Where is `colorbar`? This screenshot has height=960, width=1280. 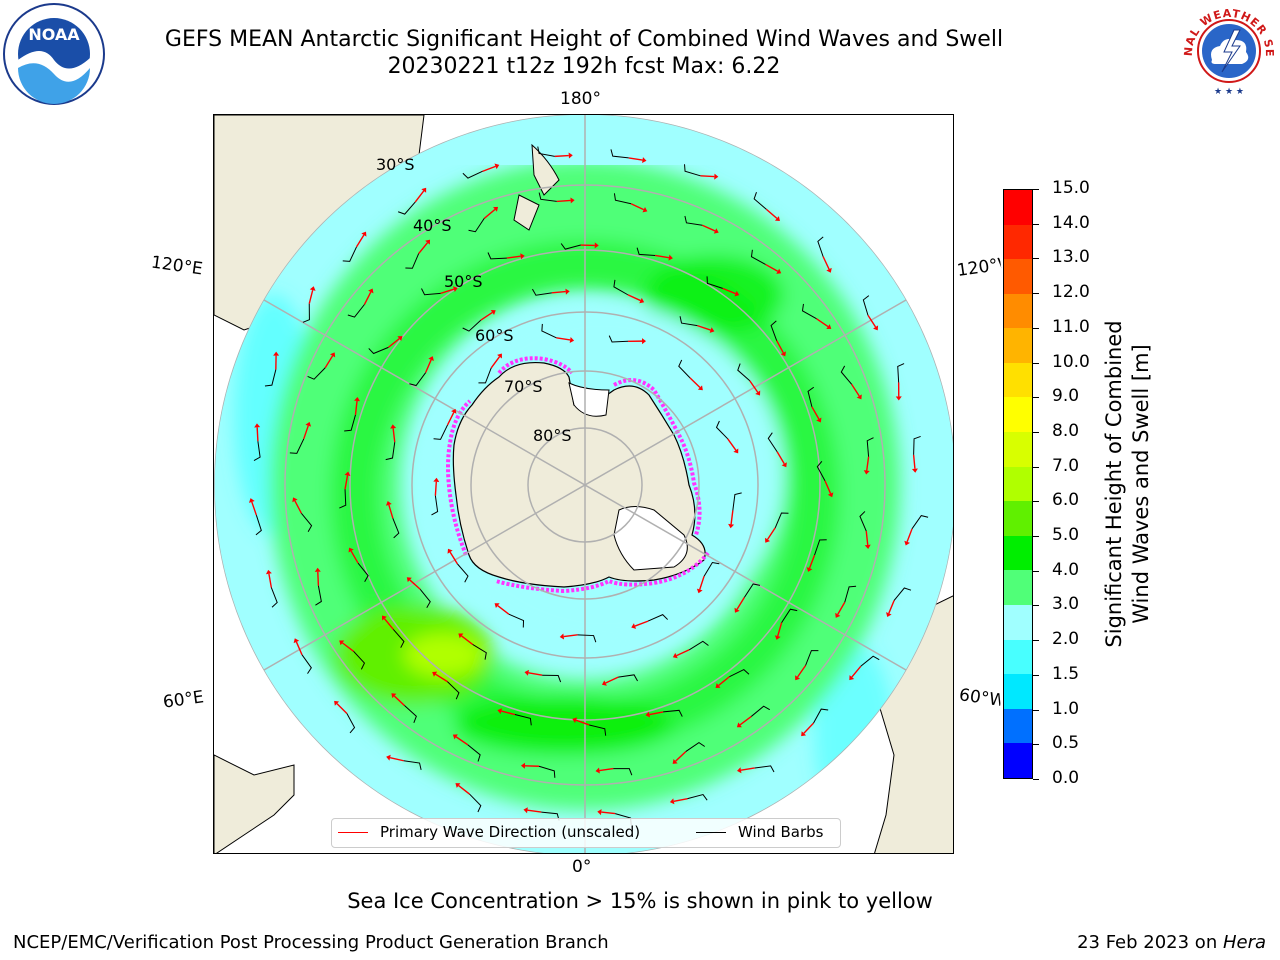
colorbar is located at coordinates (1018, 484).